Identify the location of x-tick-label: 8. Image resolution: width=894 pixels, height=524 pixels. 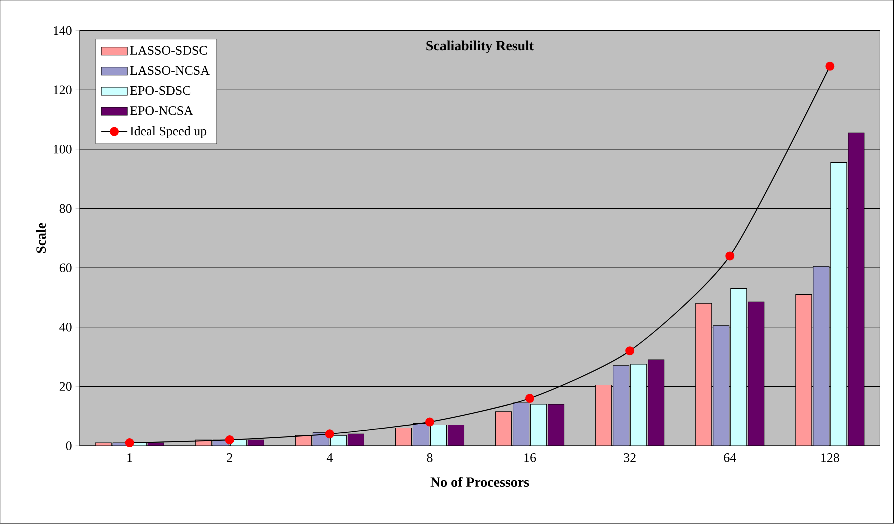
(430, 458).